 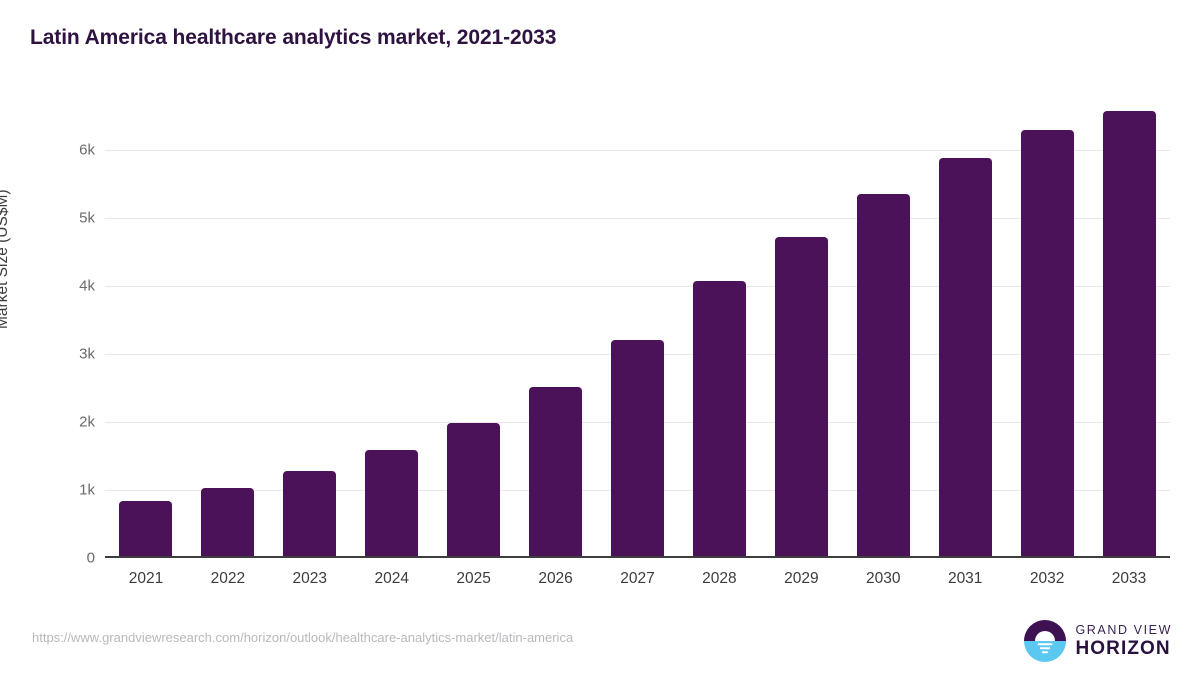 I want to click on x-tick-label: 2028, so click(x=719, y=578).